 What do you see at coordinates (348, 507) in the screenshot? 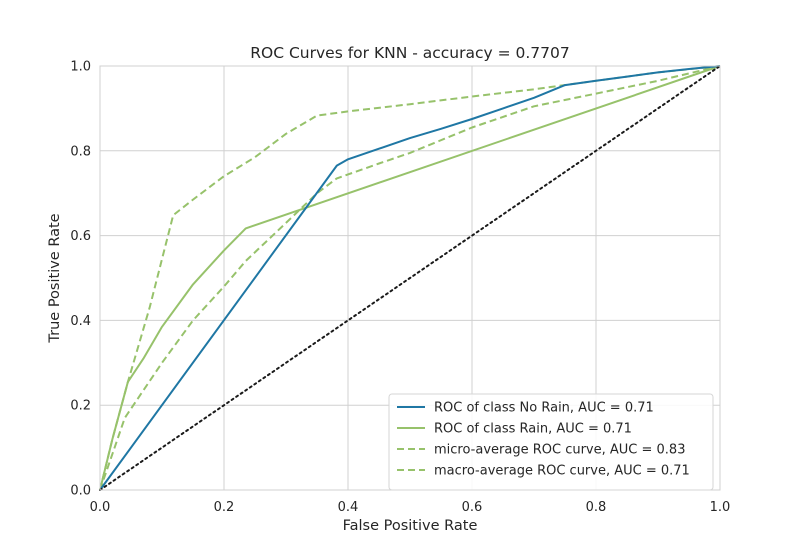
I see `x-tick-label: 0.4` at bounding box center [348, 507].